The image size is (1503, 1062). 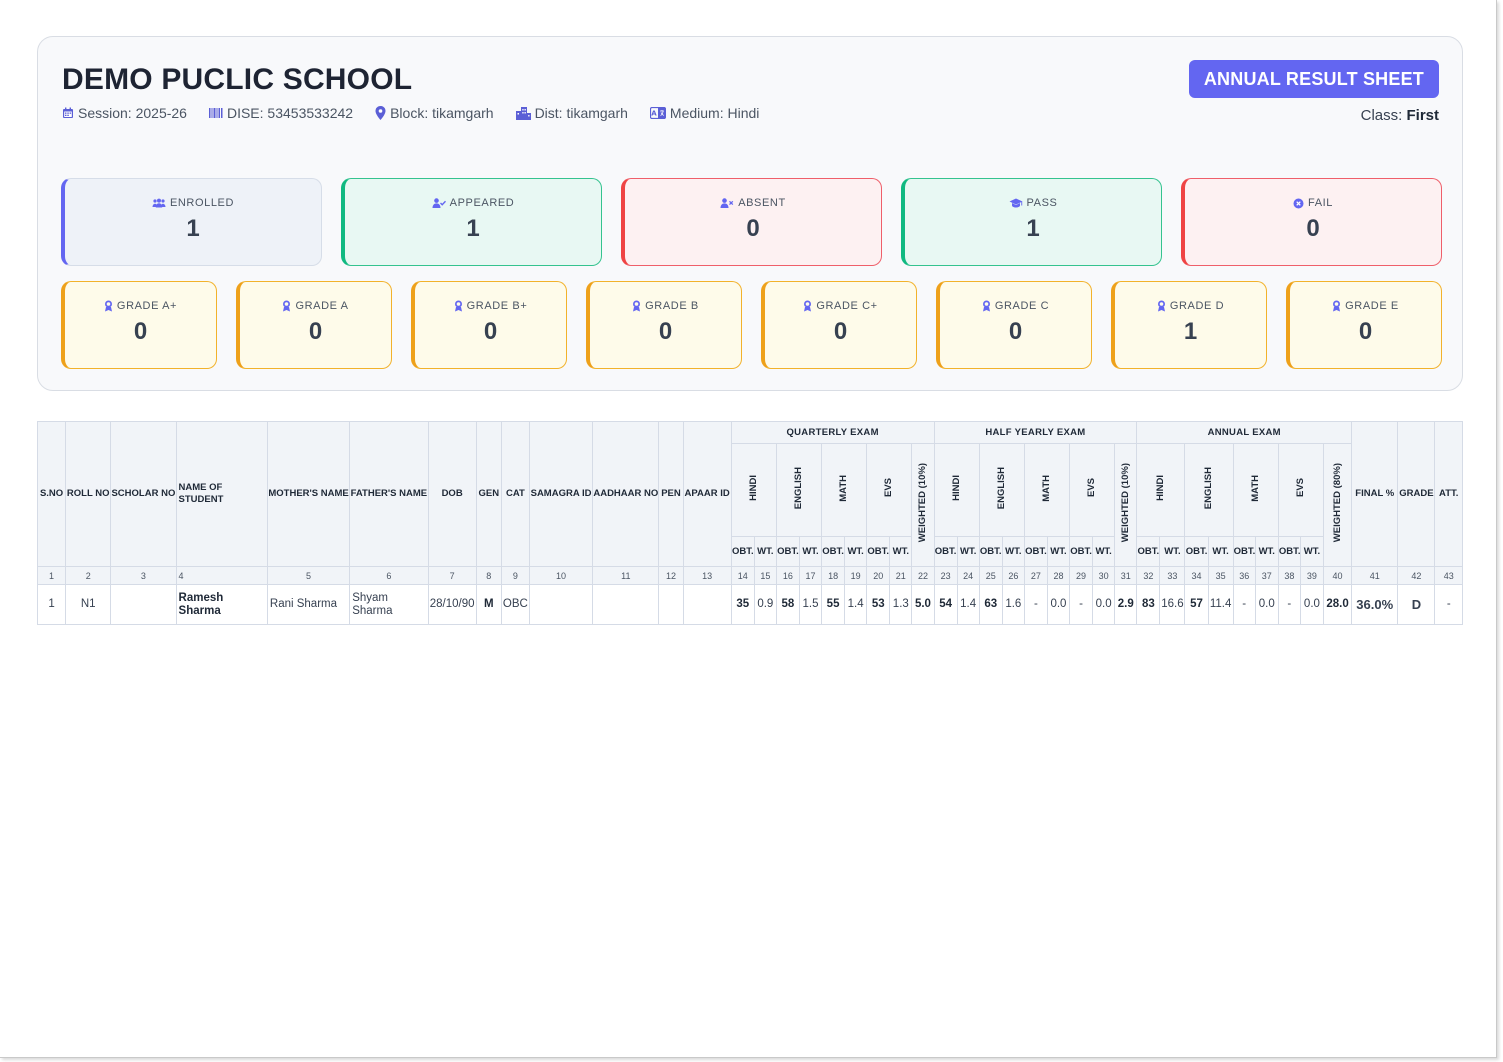 I want to click on grade-a-plus-label: GRADE A+, so click(x=147, y=306).